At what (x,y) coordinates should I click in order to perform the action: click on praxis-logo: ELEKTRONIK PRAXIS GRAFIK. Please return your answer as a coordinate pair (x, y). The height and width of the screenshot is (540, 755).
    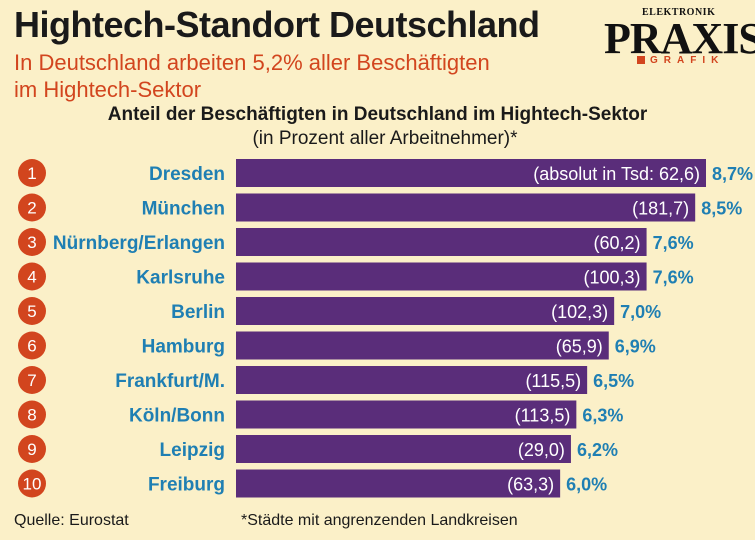
    Looking at the image, I should click on (679, 38).